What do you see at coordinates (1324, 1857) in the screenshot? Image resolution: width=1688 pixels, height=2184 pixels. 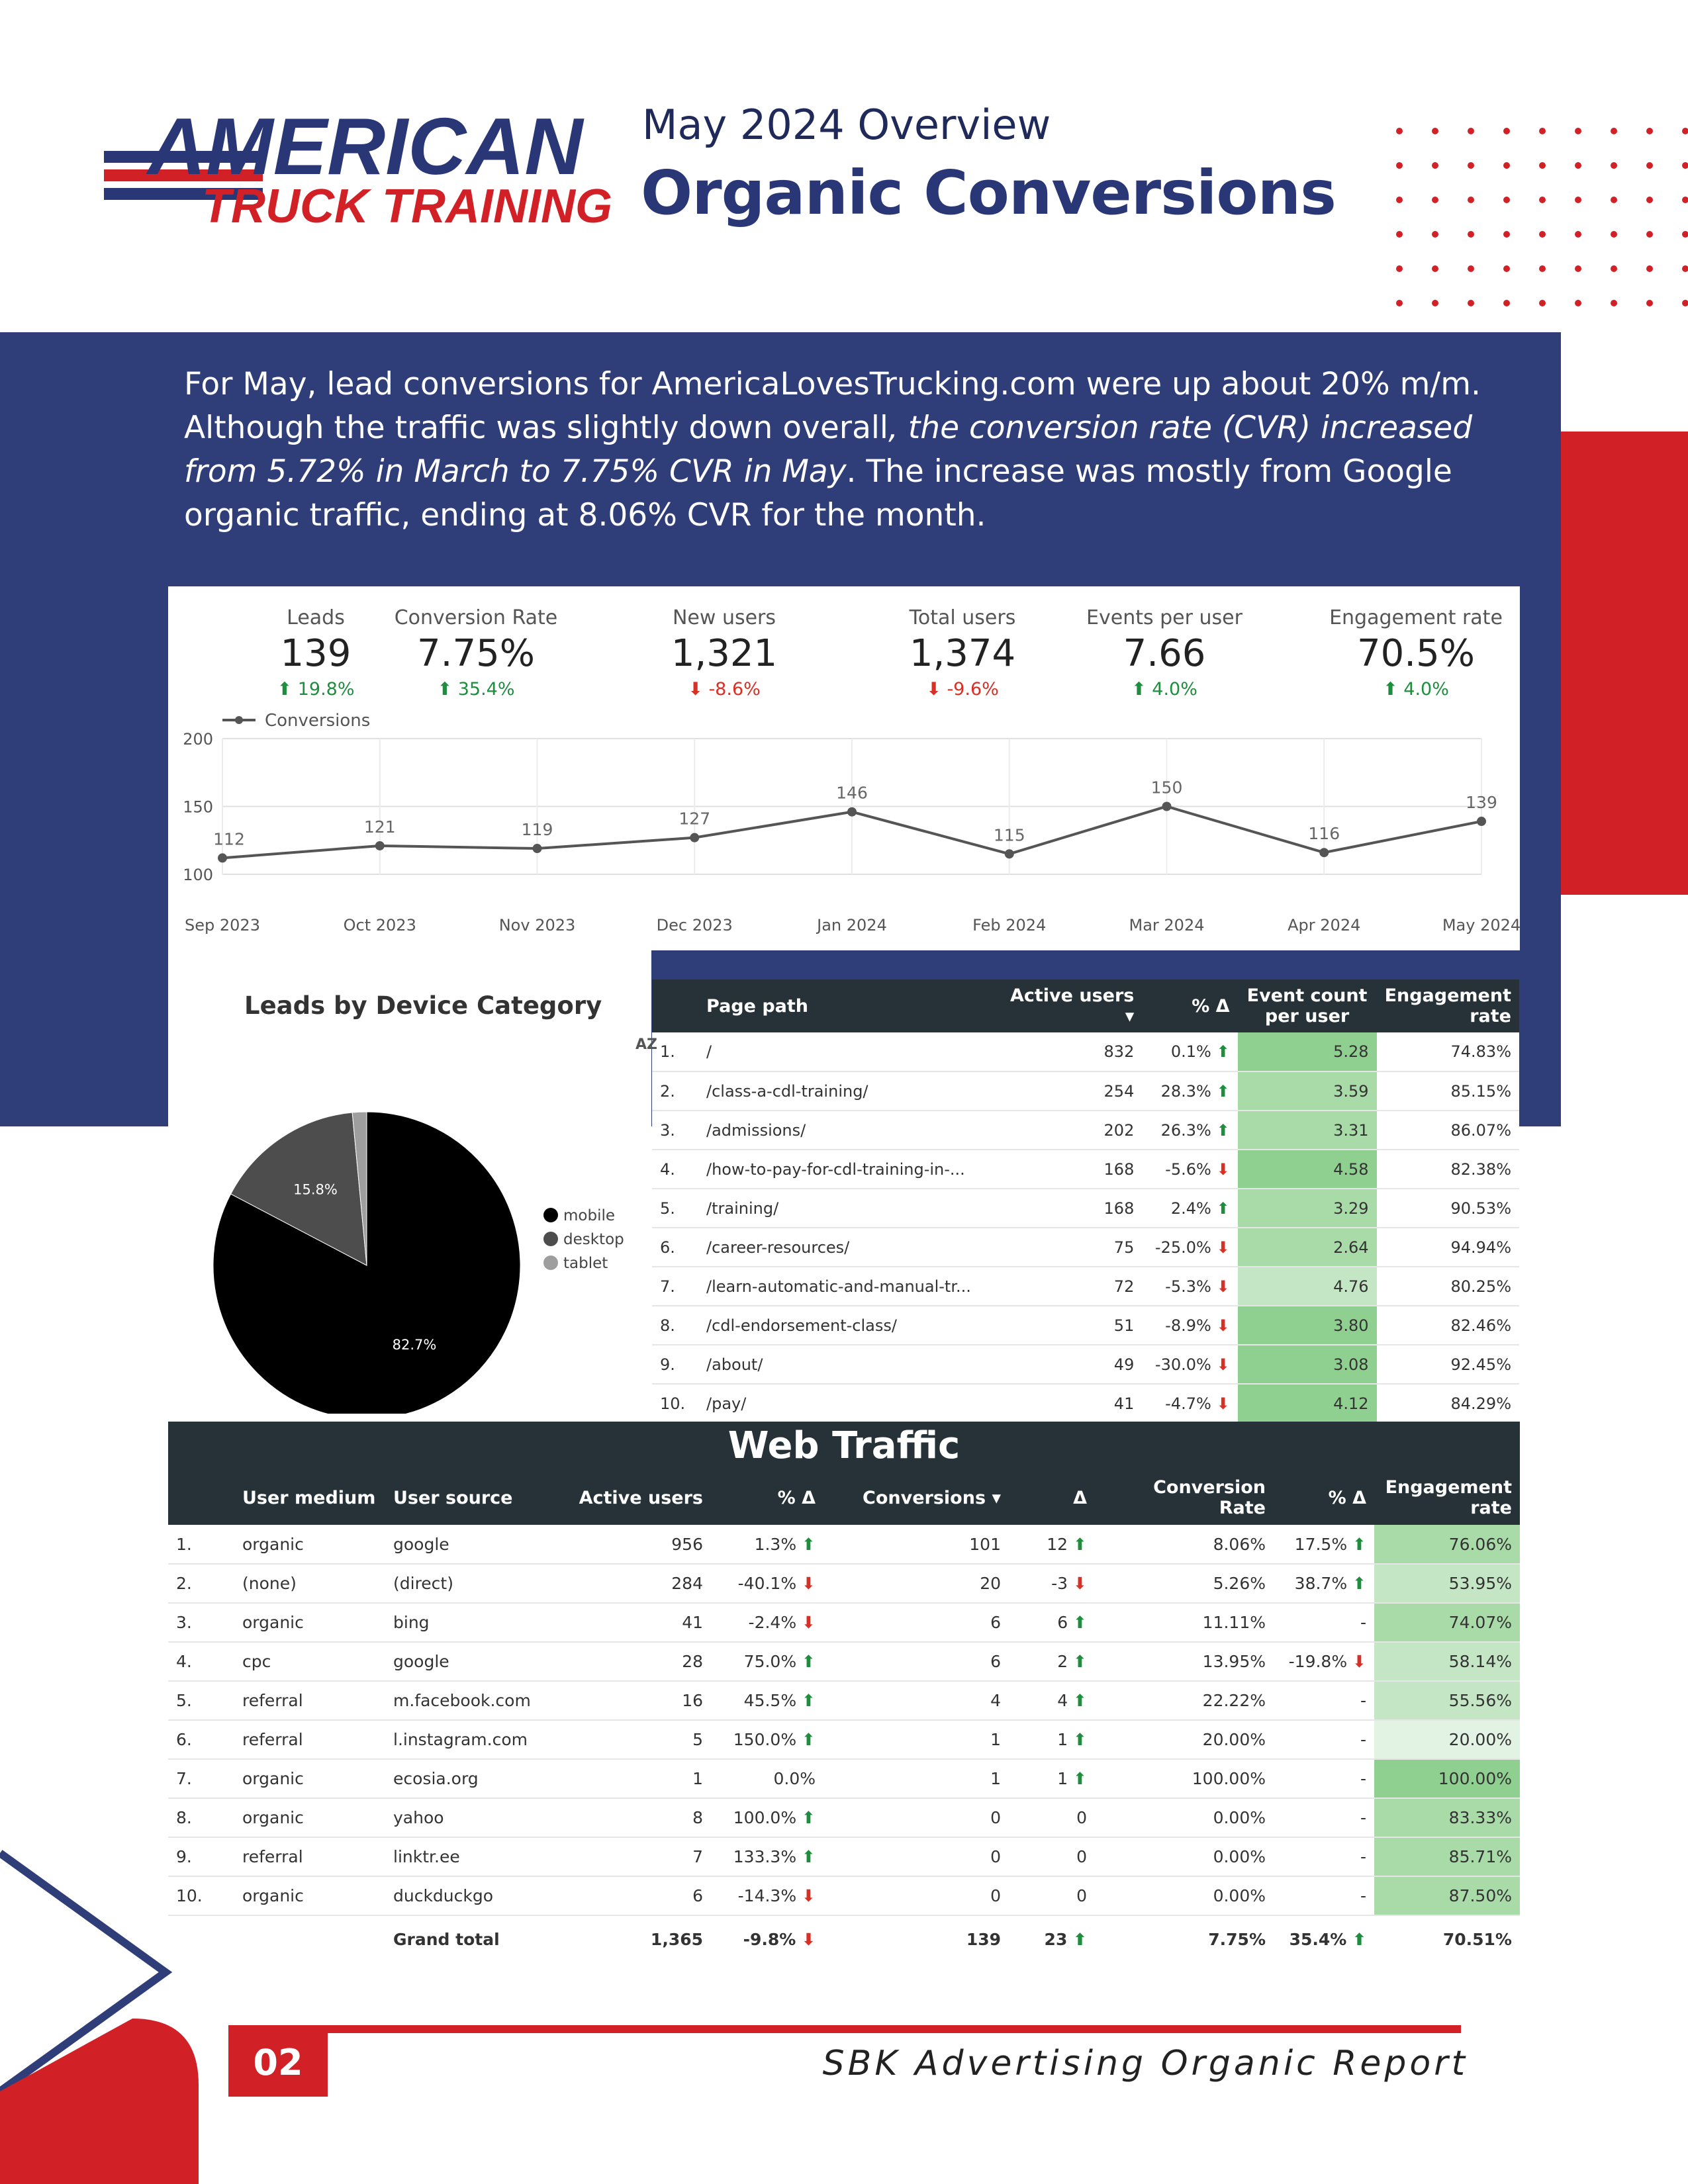 I see `cvr-pct-change-cell: -` at bounding box center [1324, 1857].